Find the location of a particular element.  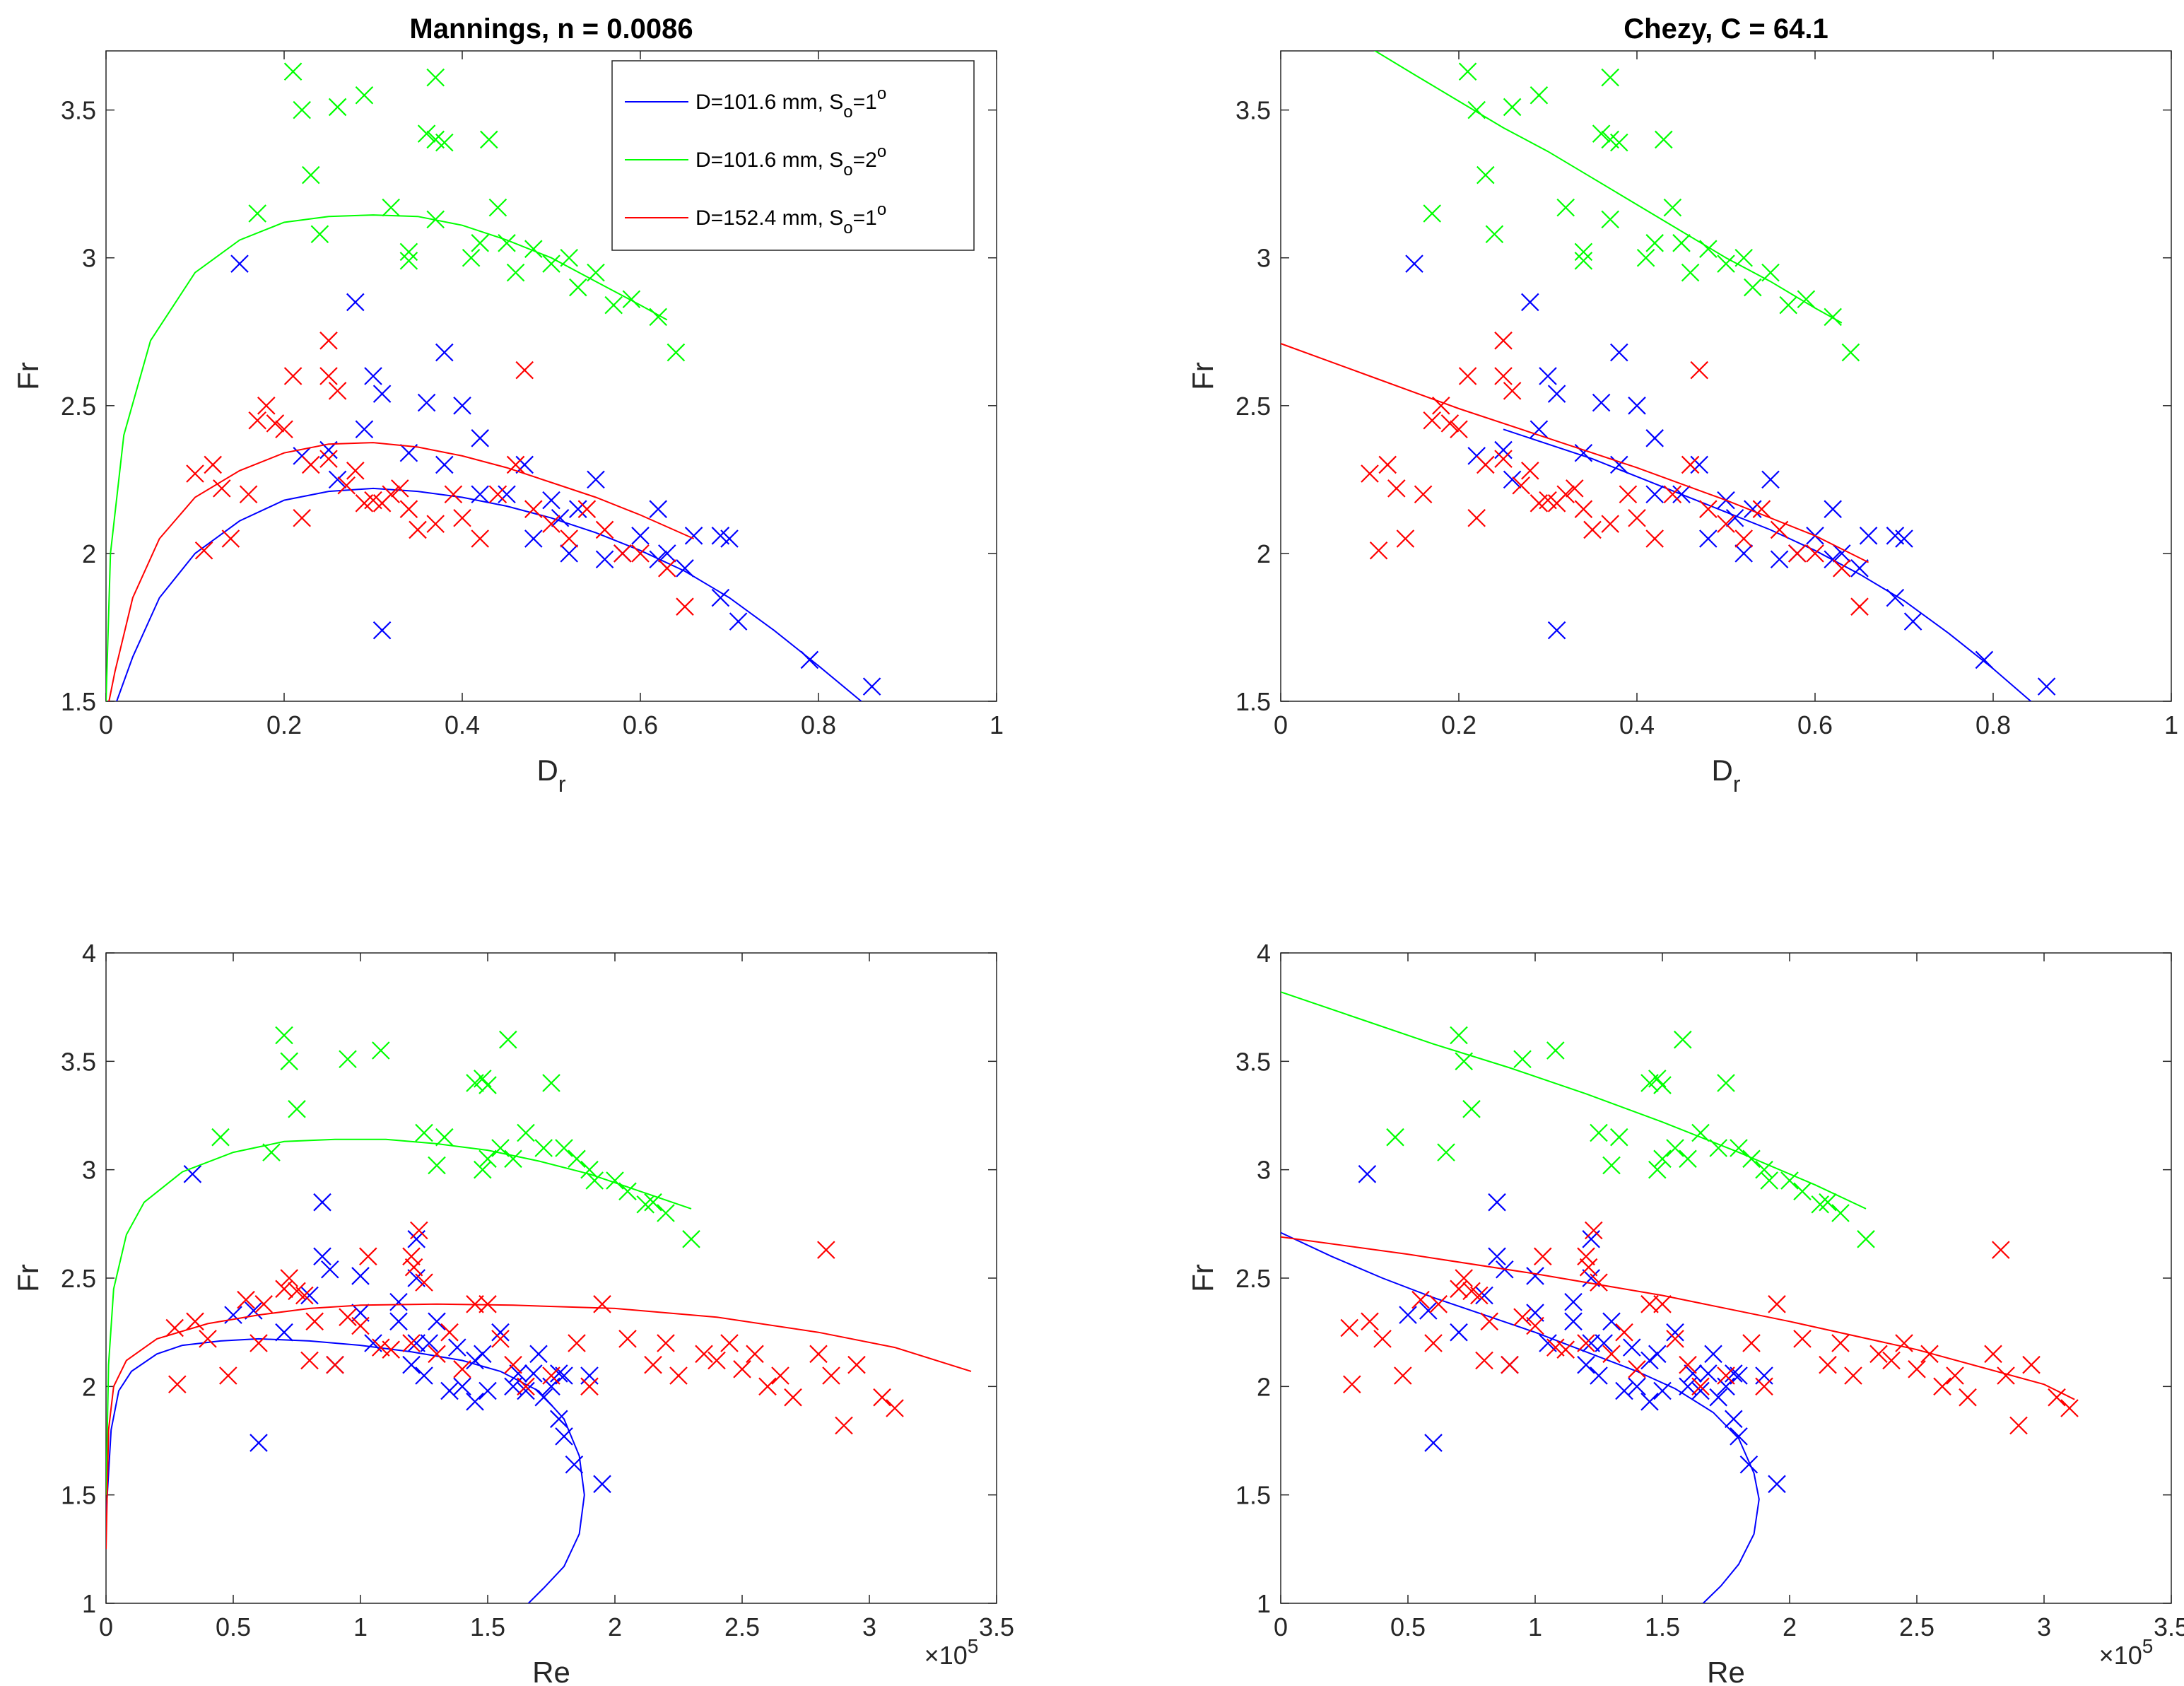

y-tick-label: 2 is located at coordinates (1264, 1386).